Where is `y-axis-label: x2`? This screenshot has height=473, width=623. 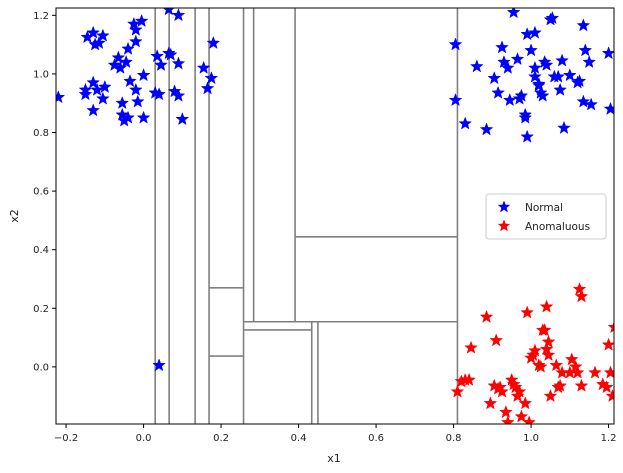
y-axis-label: x2 is located at coordinates (14, 216).